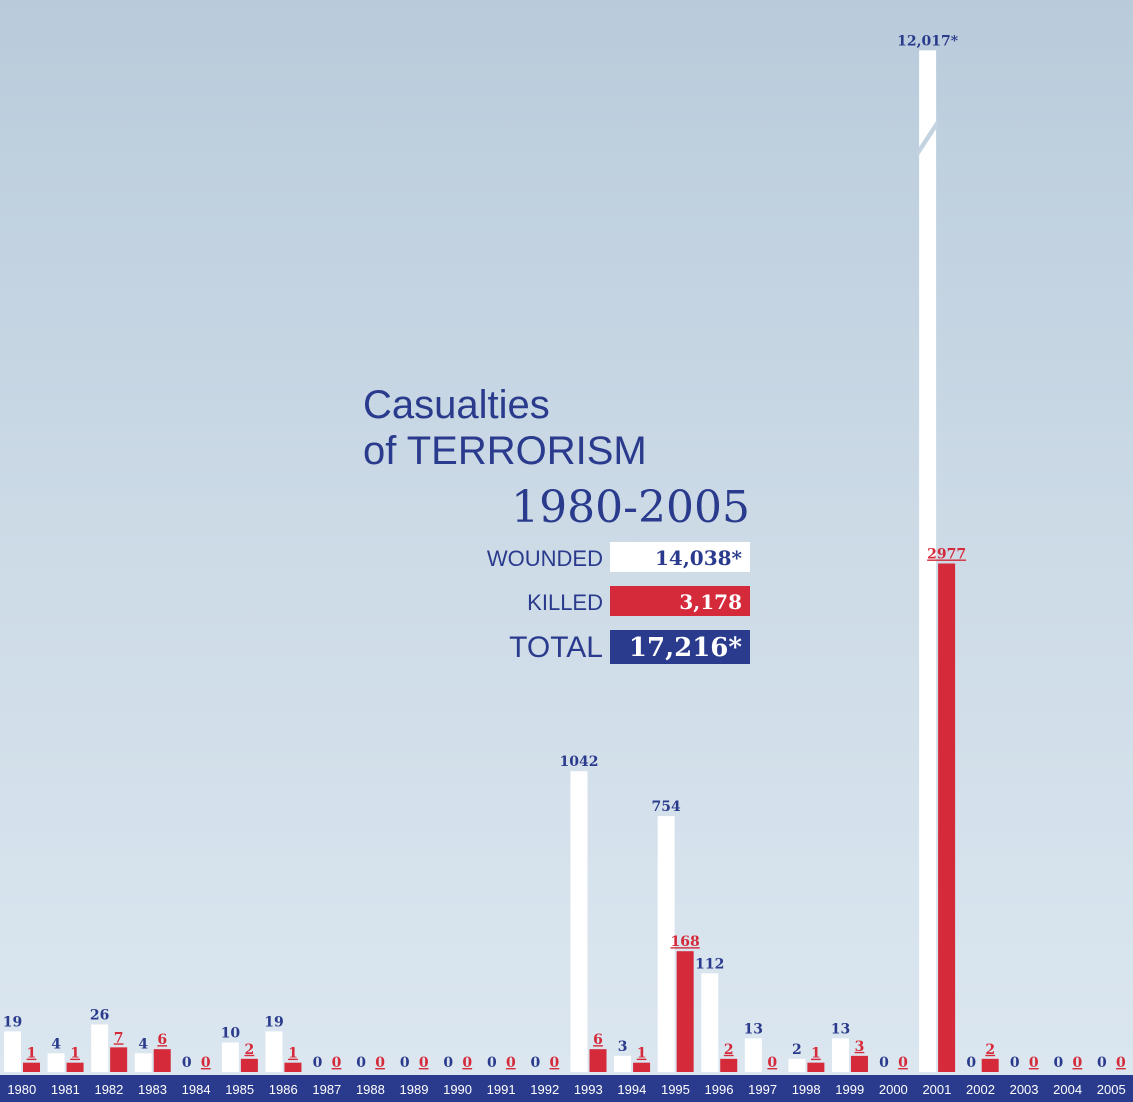 The height and width of the screenshot is (1102, 1133). Describe the element at coordinates (719, 1089) in the screenshot. I see `x-tick-label: 1996` at that location.